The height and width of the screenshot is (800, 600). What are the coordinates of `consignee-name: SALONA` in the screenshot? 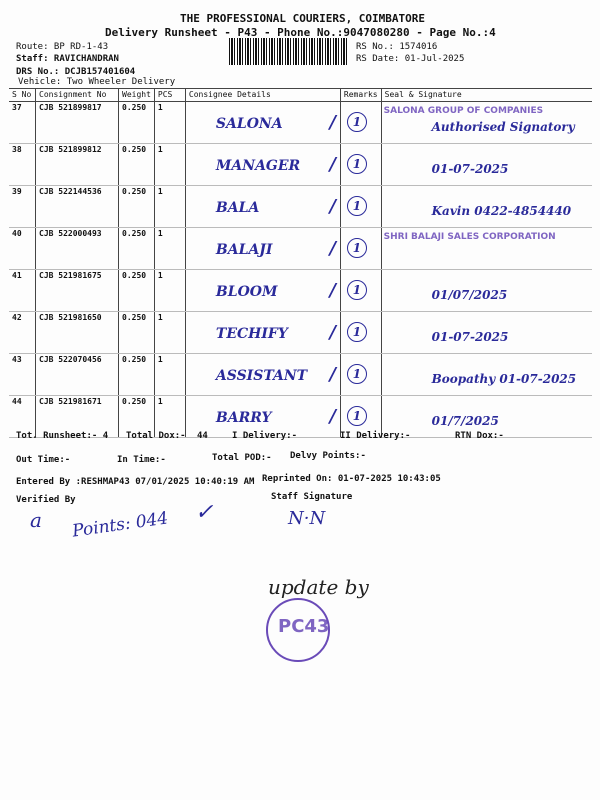 It's located at (249, 124).